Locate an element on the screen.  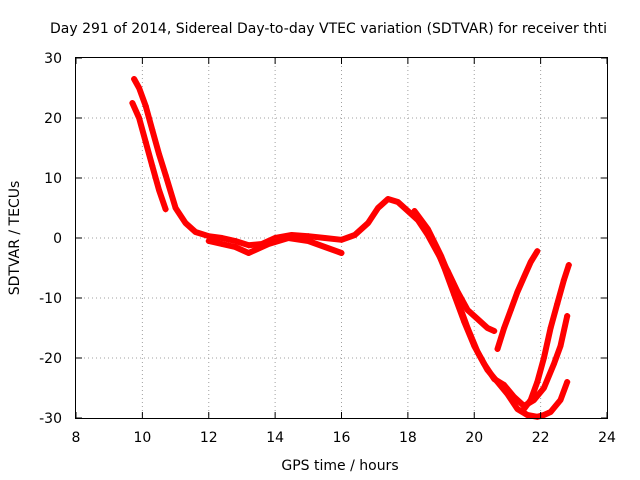
x-tick-label: 22 is located at coordinates (541, 438).